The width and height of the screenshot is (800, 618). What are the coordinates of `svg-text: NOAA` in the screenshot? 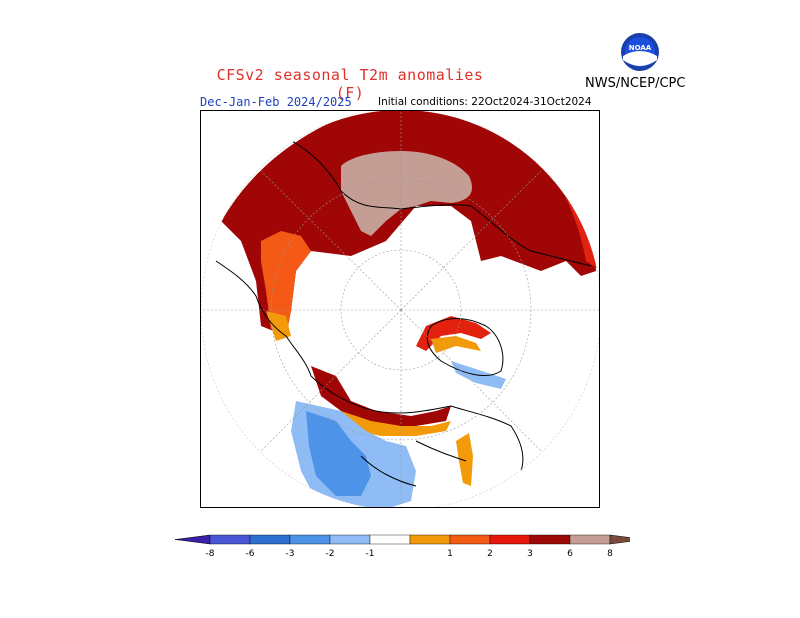 It's located at (640, 48).